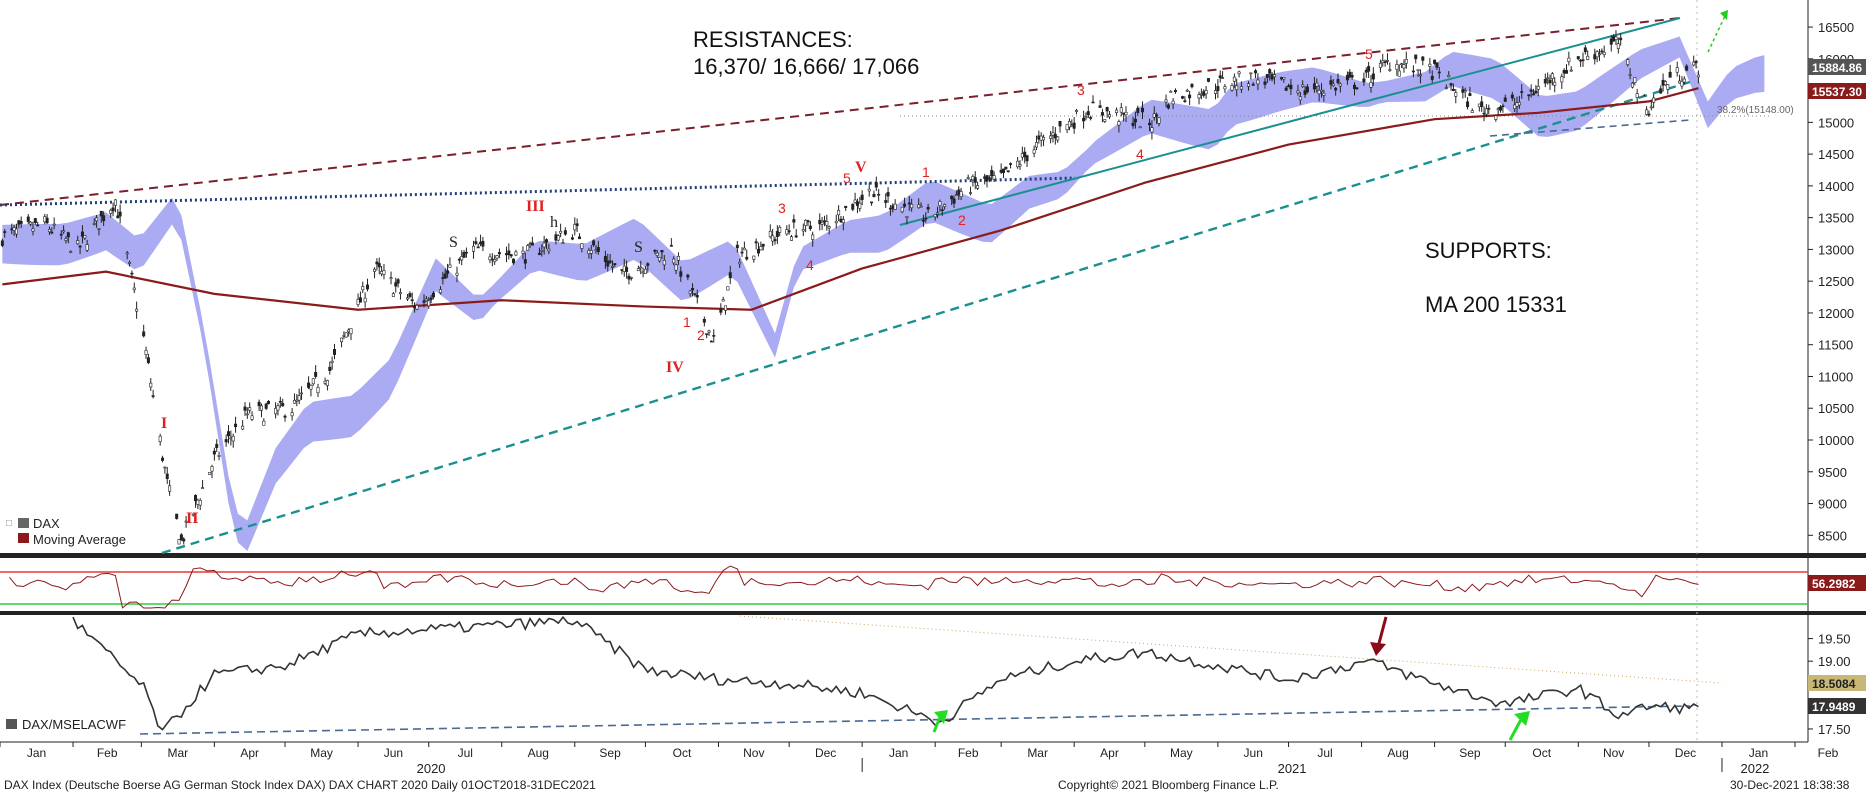 This screenshot has width=1866, height=794. What do you see at coordinates (638, 247) in the screenshot?
I see `shoulder-label-right: S` at bounding box center [638, 247].